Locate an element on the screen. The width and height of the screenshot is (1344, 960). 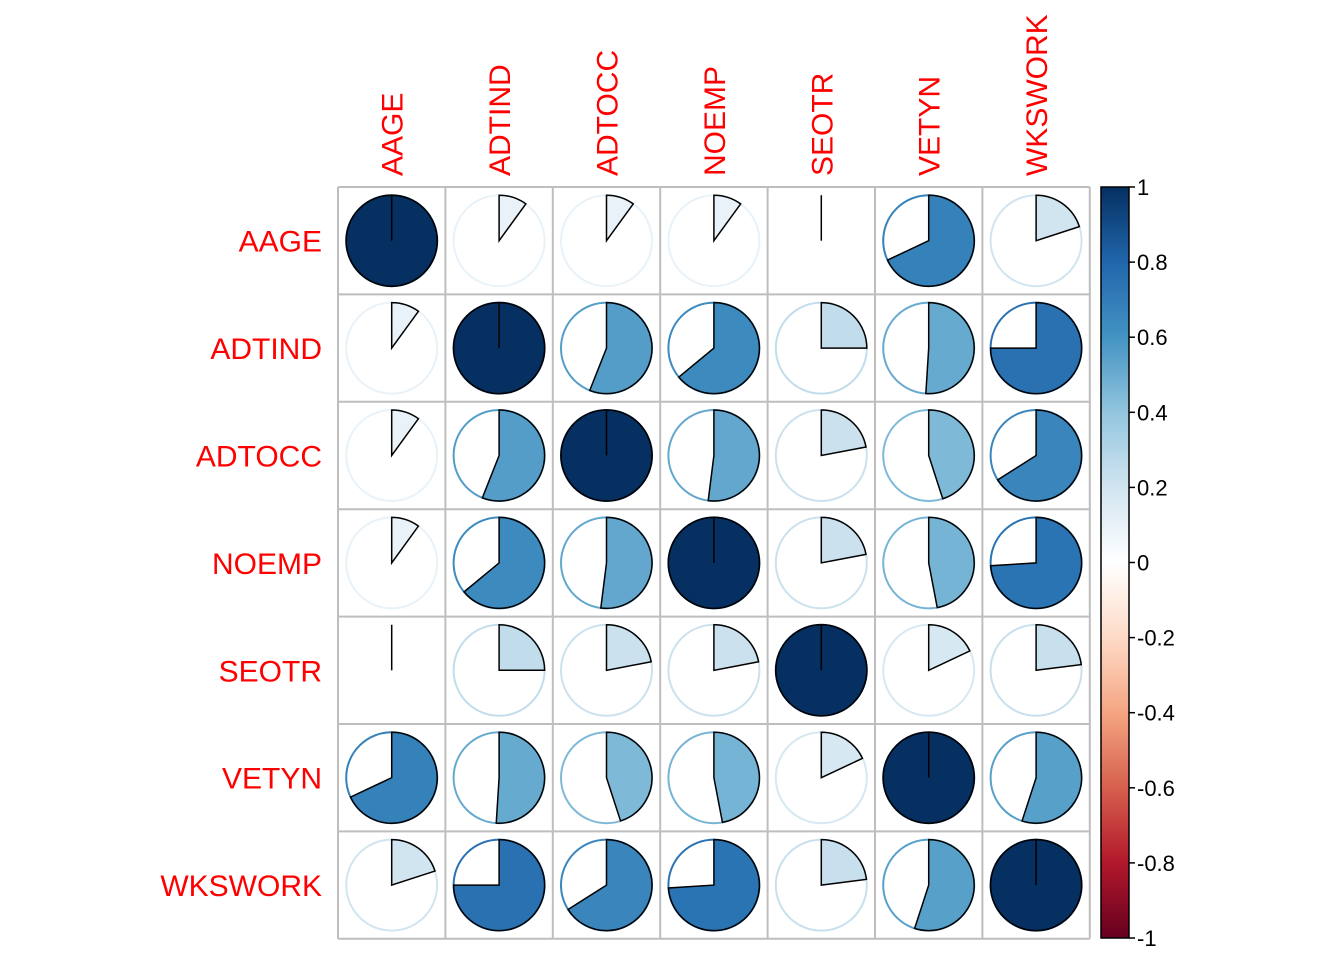
pie-NOEMP-AAGE is located at coordinates (392, 563).